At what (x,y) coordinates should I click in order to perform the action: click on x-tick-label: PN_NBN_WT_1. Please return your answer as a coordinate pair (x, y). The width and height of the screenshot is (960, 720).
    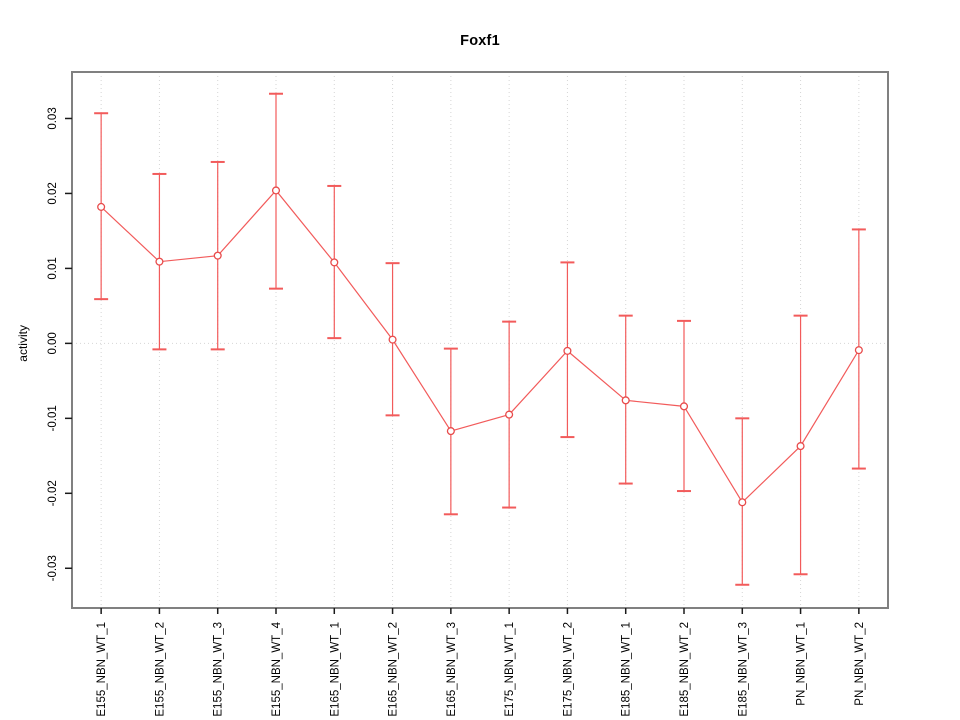
    Looking at the image, I should click on (802, 664).